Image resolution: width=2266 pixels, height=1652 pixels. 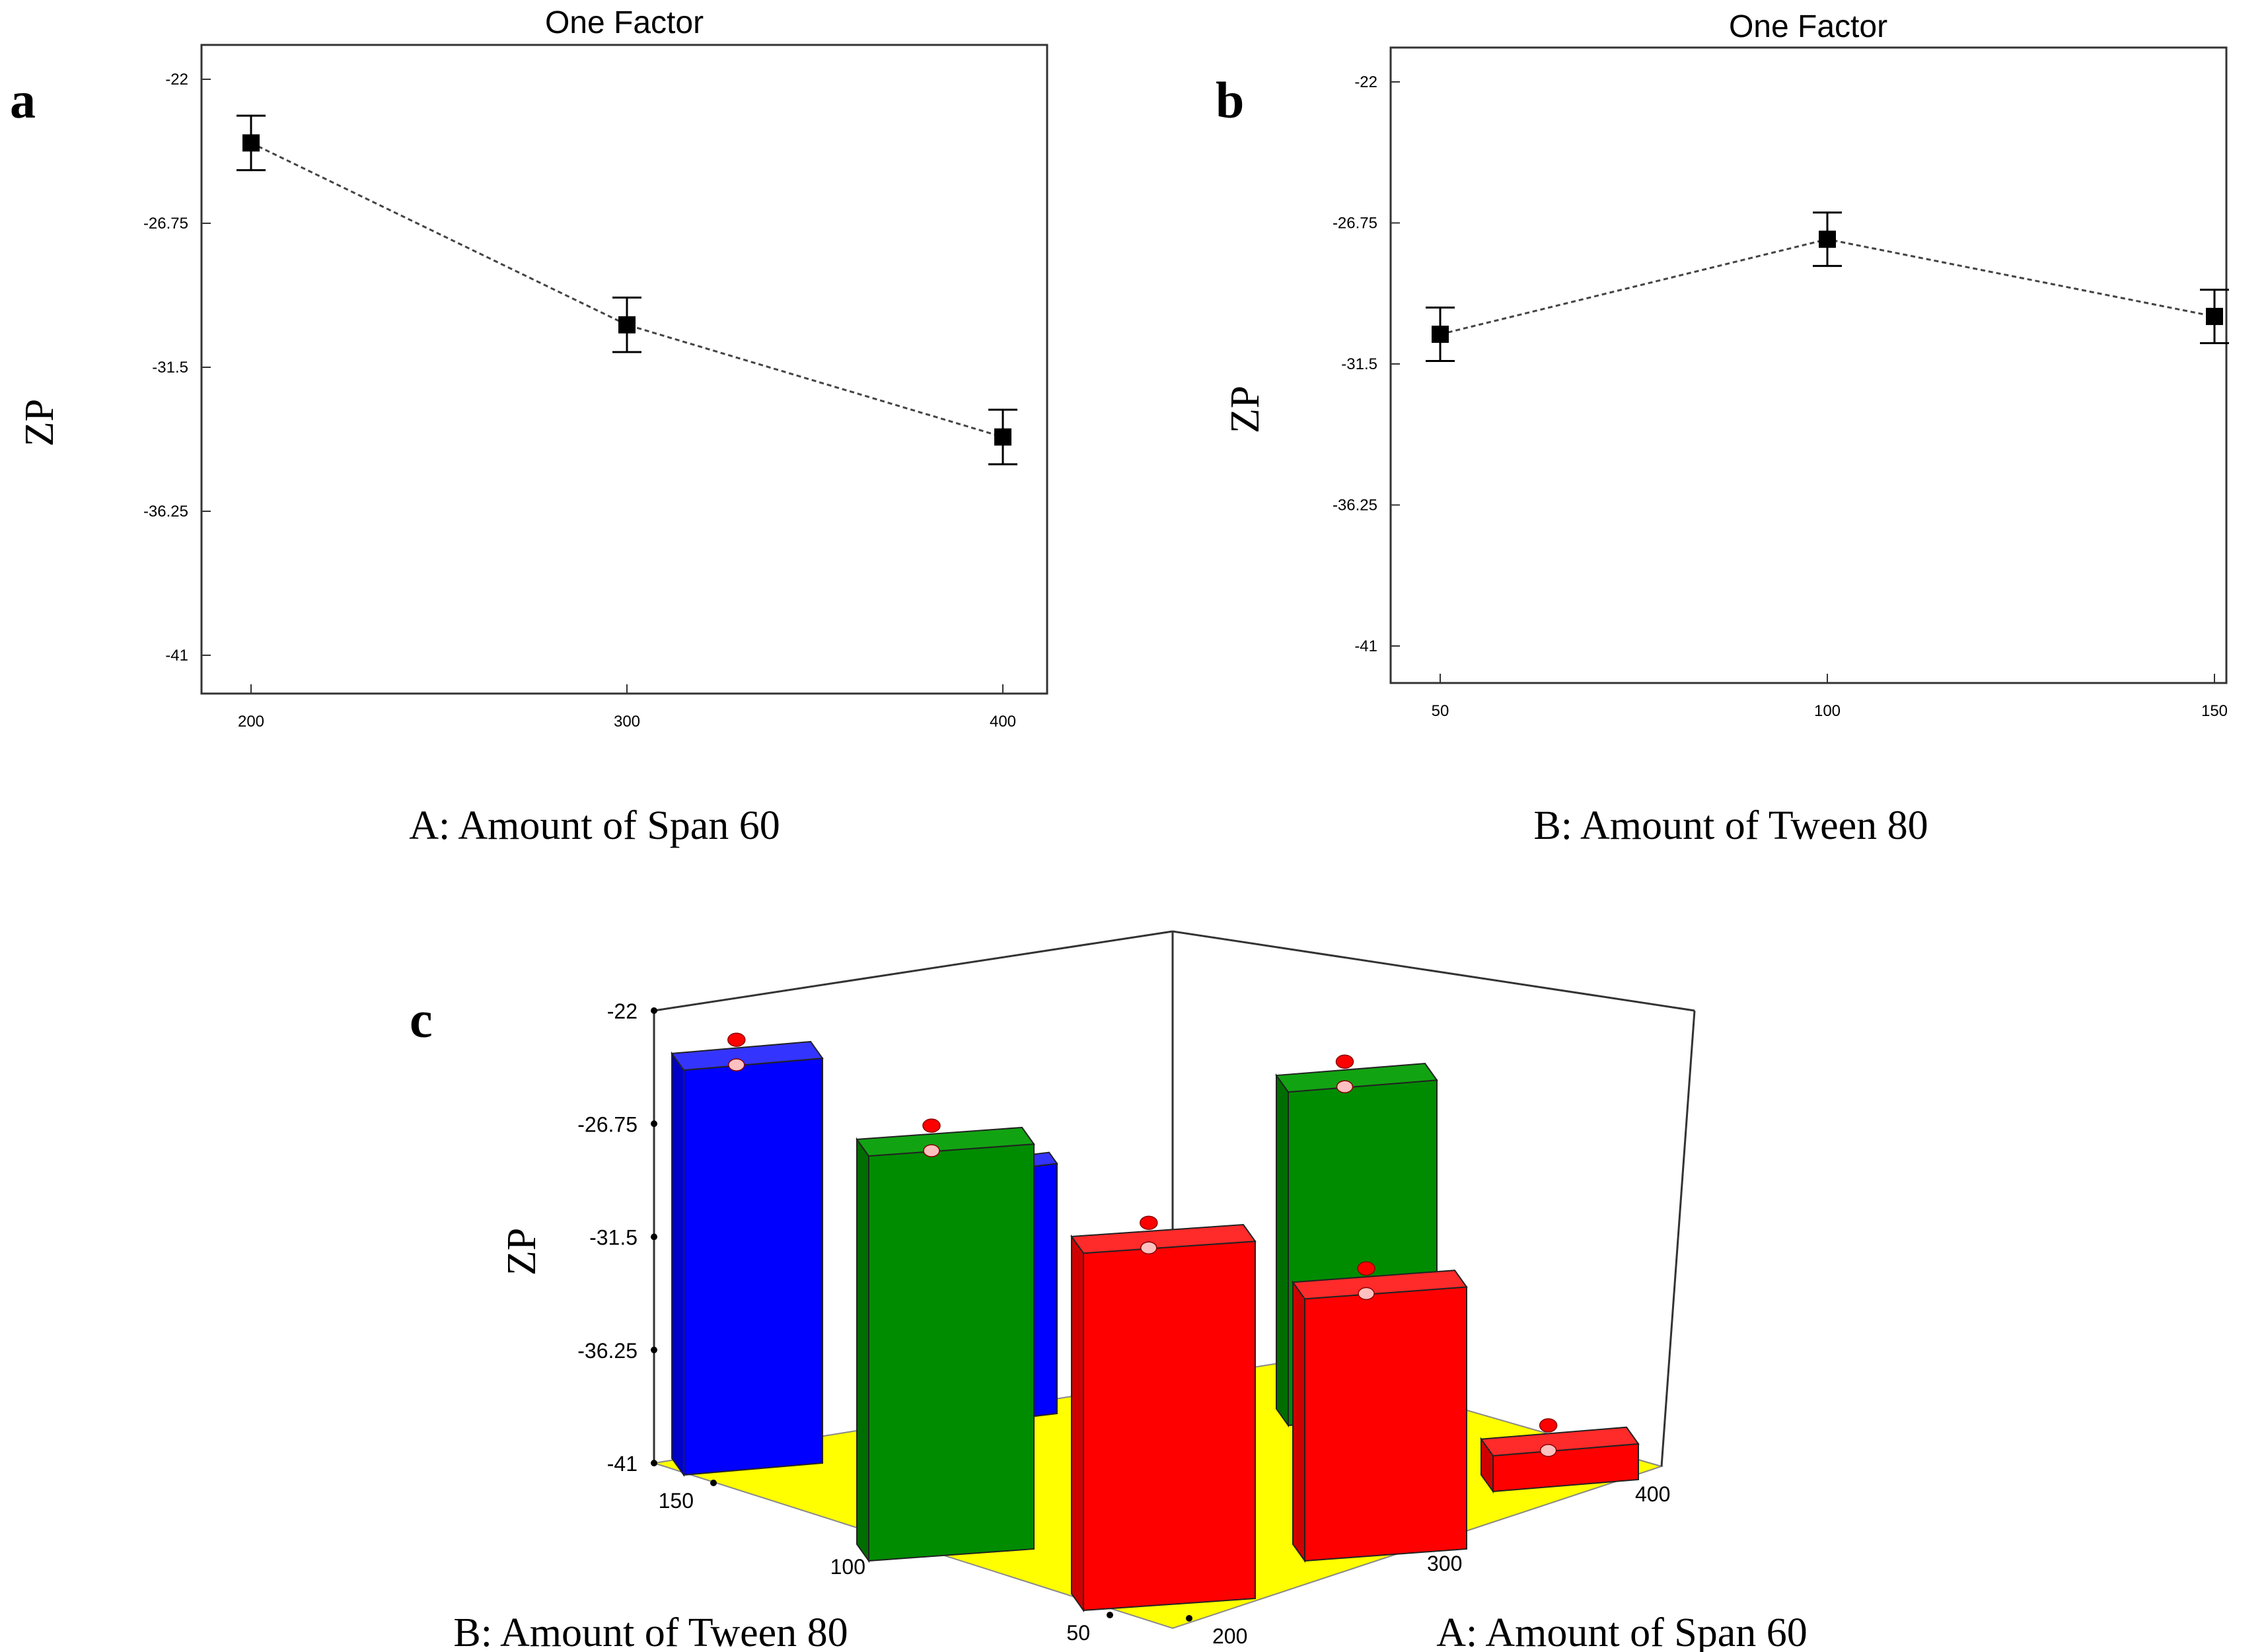 I want to click on b-y-tick-label: -31.5, so click(x=1359, y=364).